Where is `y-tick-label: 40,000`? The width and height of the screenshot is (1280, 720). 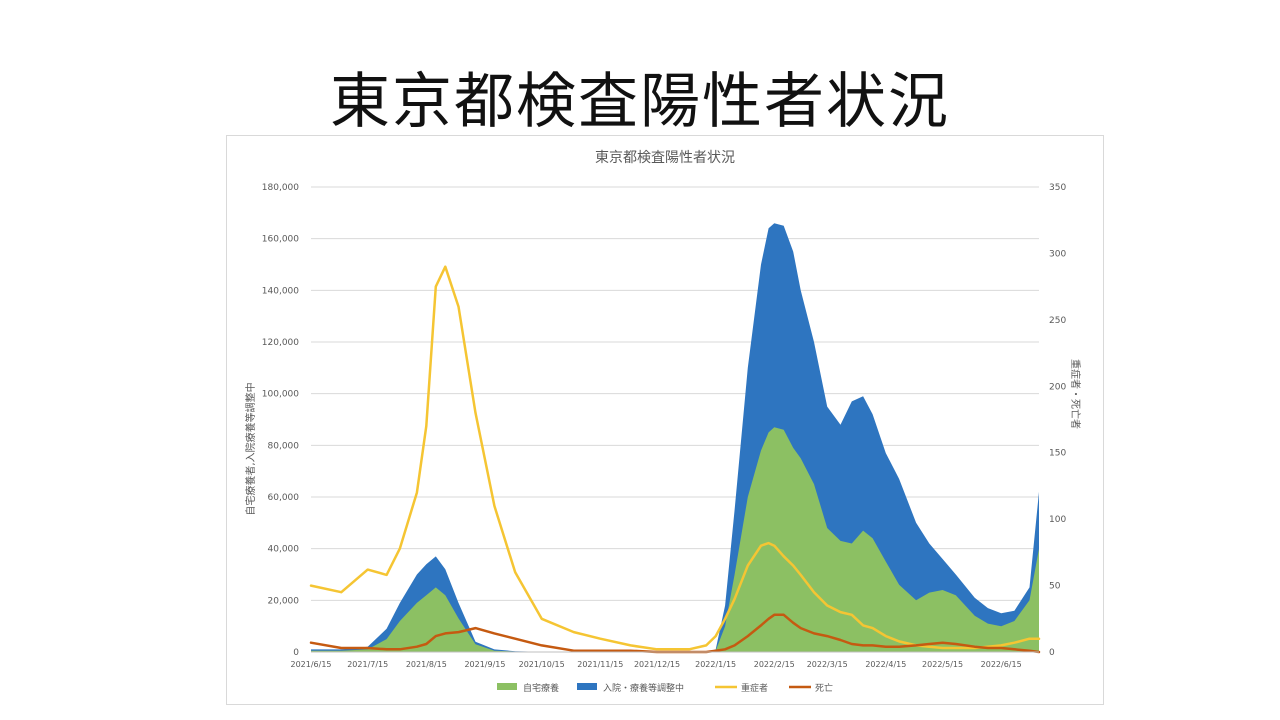
y-tick-label: 40,000 is located at coordinates (284, 550).